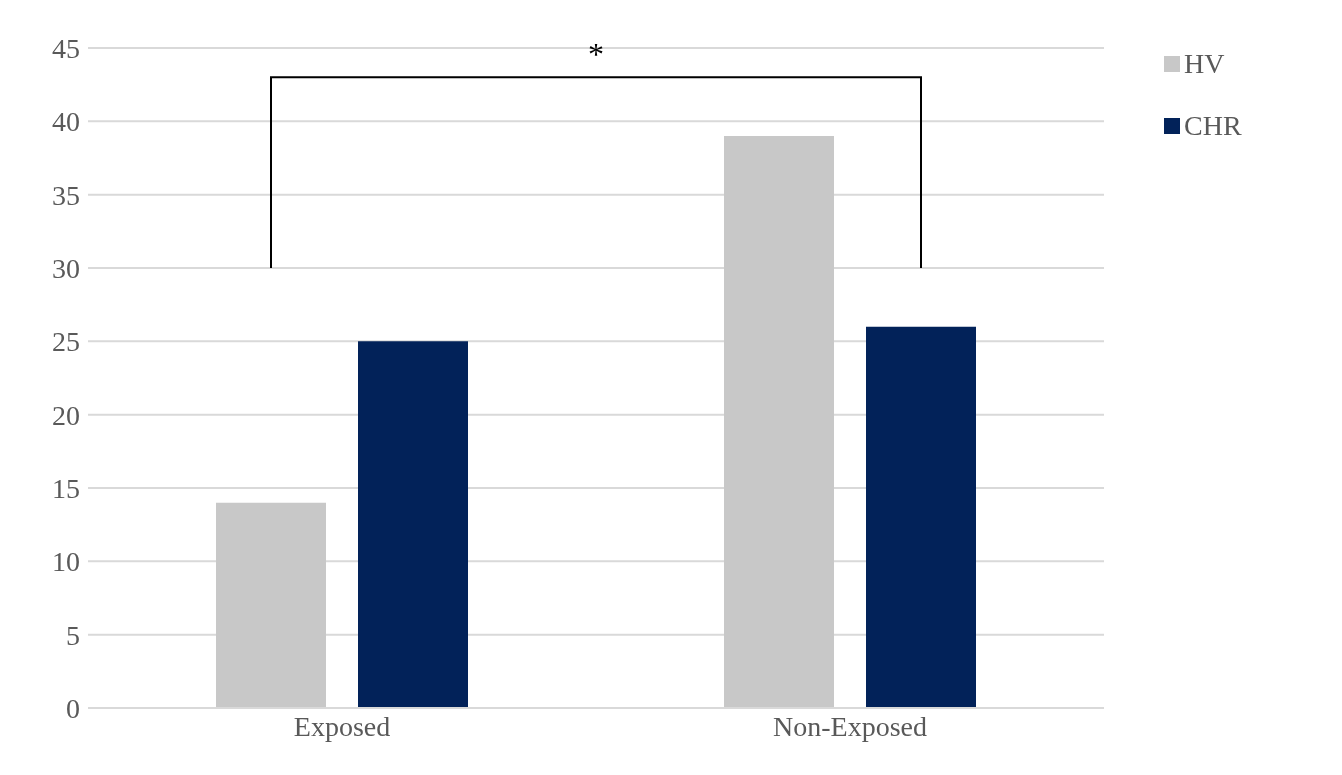 The height and width of the screenshot is (775, 1342). I want to click on x-tick-label: Non-Exposed, so click(850, 726).